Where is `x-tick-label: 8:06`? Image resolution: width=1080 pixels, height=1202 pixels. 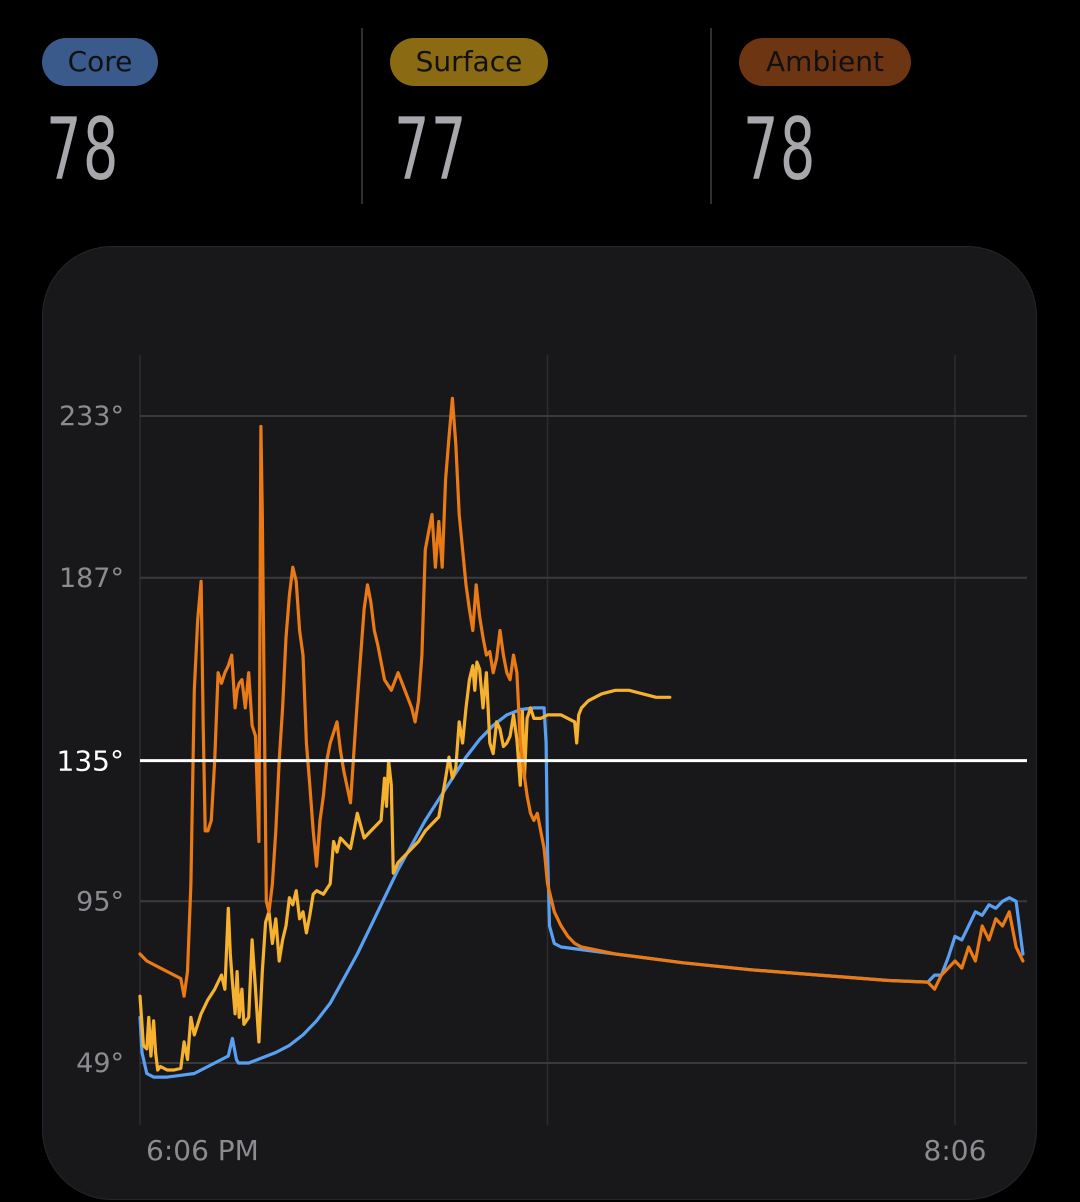
x-tick-label: 8:06 is located at coordinates (955, 1150).